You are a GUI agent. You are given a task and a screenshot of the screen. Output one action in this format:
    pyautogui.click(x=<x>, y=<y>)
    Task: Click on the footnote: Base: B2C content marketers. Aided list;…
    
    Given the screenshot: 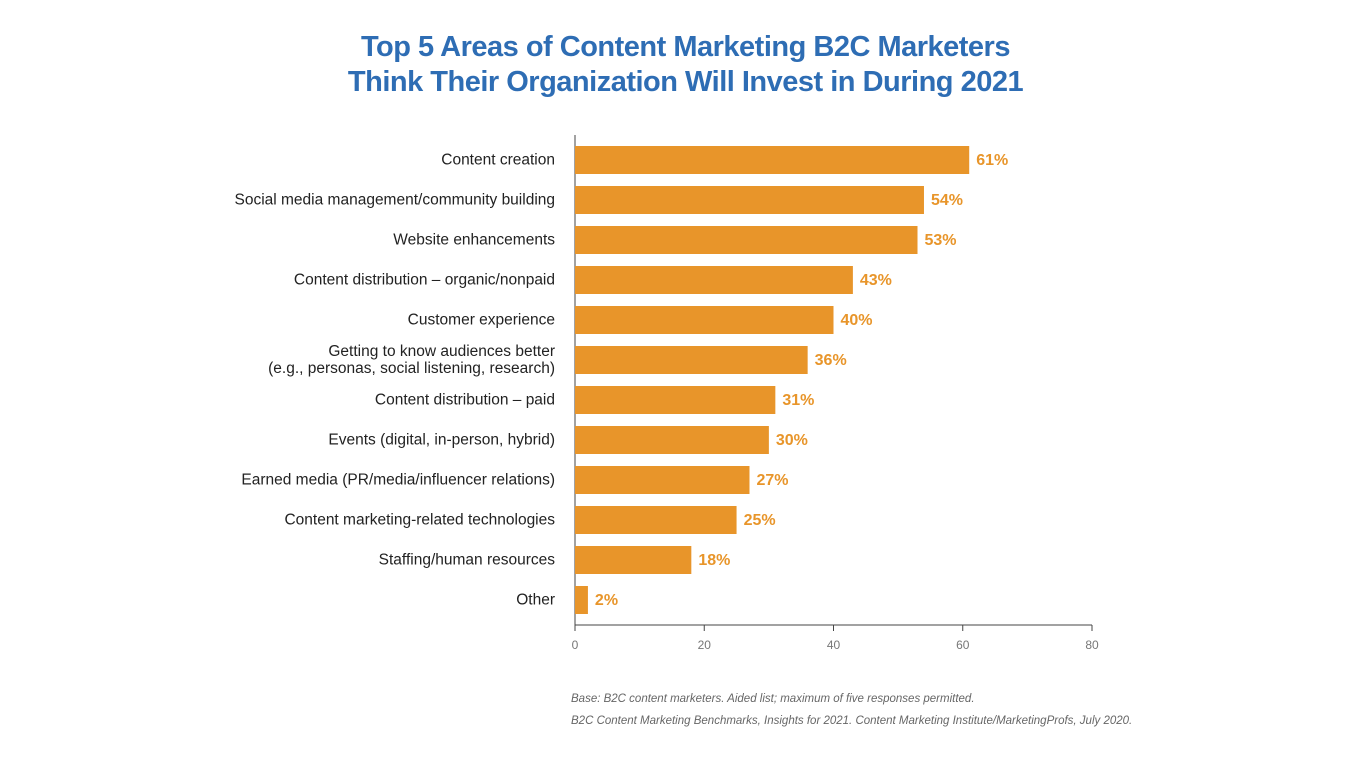 What is the action you would take?
    pyautogui.click(x=773, y=699)
    